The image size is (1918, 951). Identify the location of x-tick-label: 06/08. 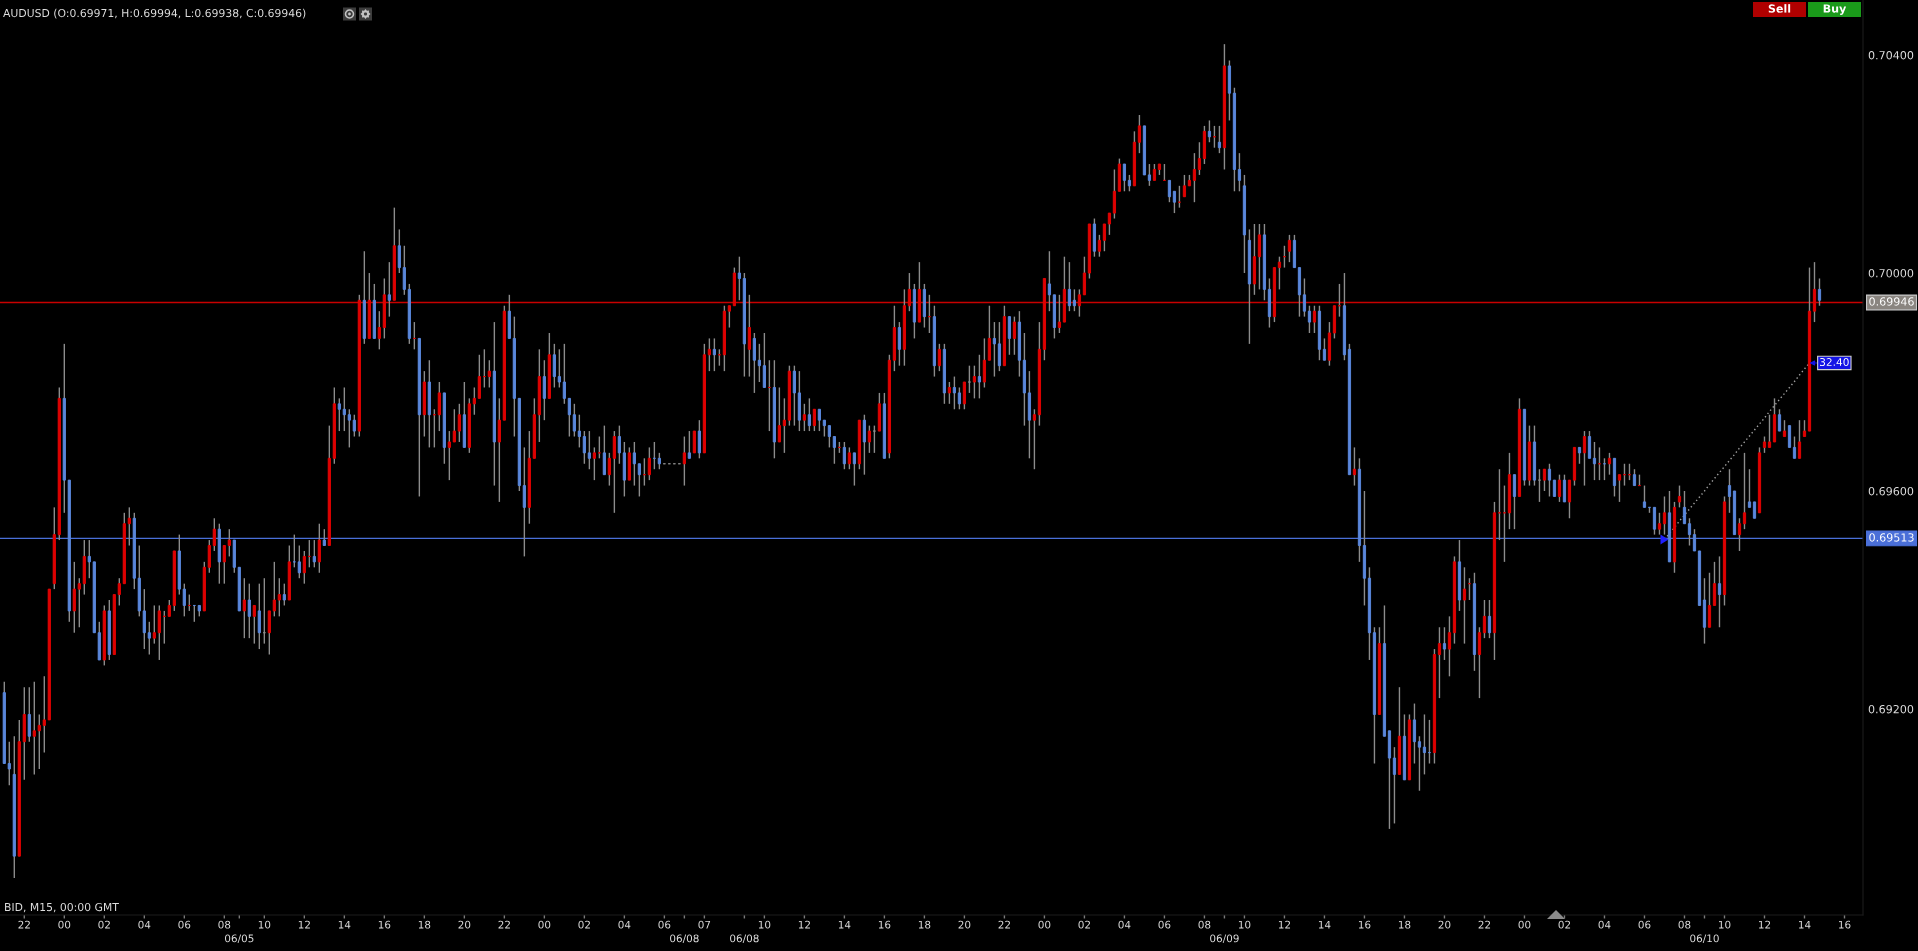
(684, 939).